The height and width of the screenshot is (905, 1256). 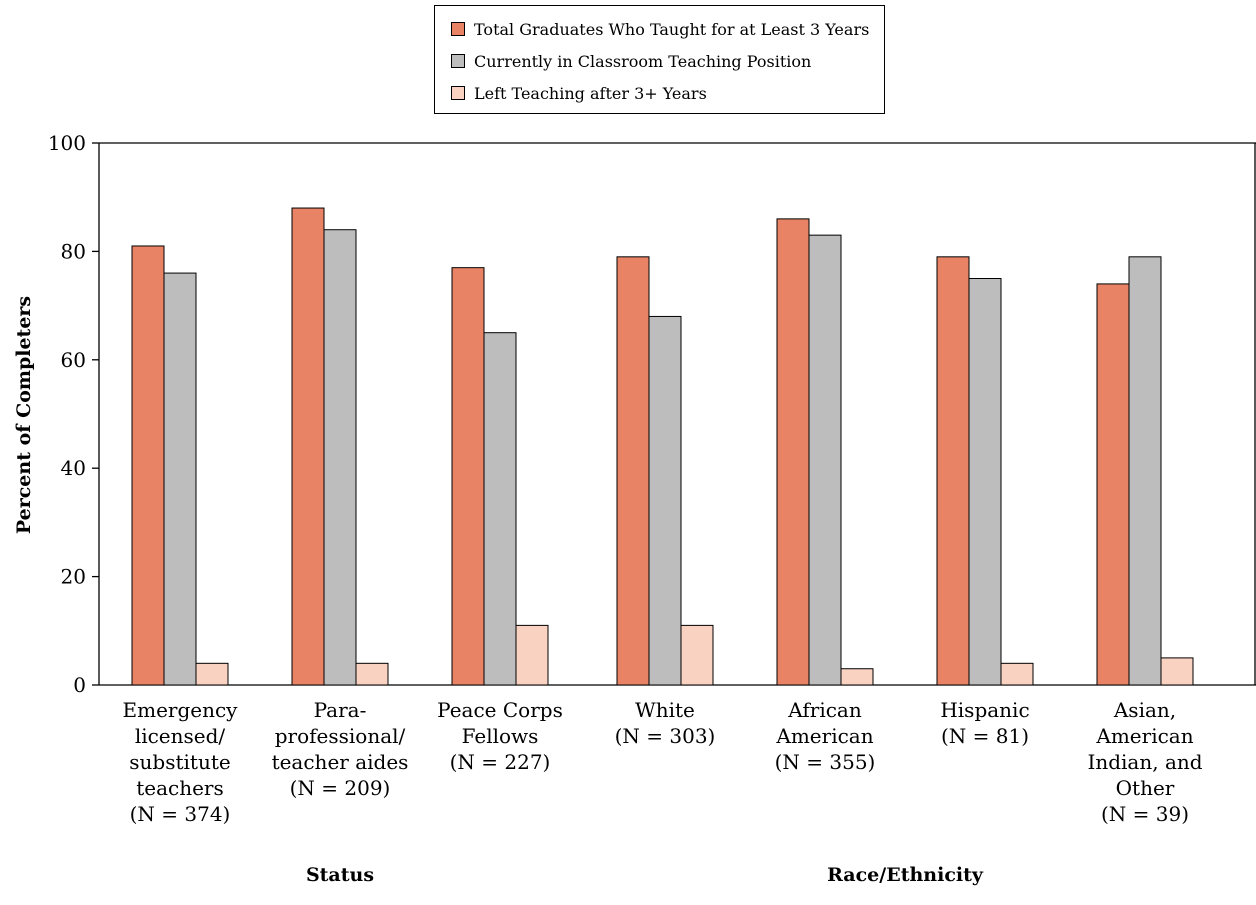 I want to click on category-sample-size: (N = 39), so click(x=1145, y=814).